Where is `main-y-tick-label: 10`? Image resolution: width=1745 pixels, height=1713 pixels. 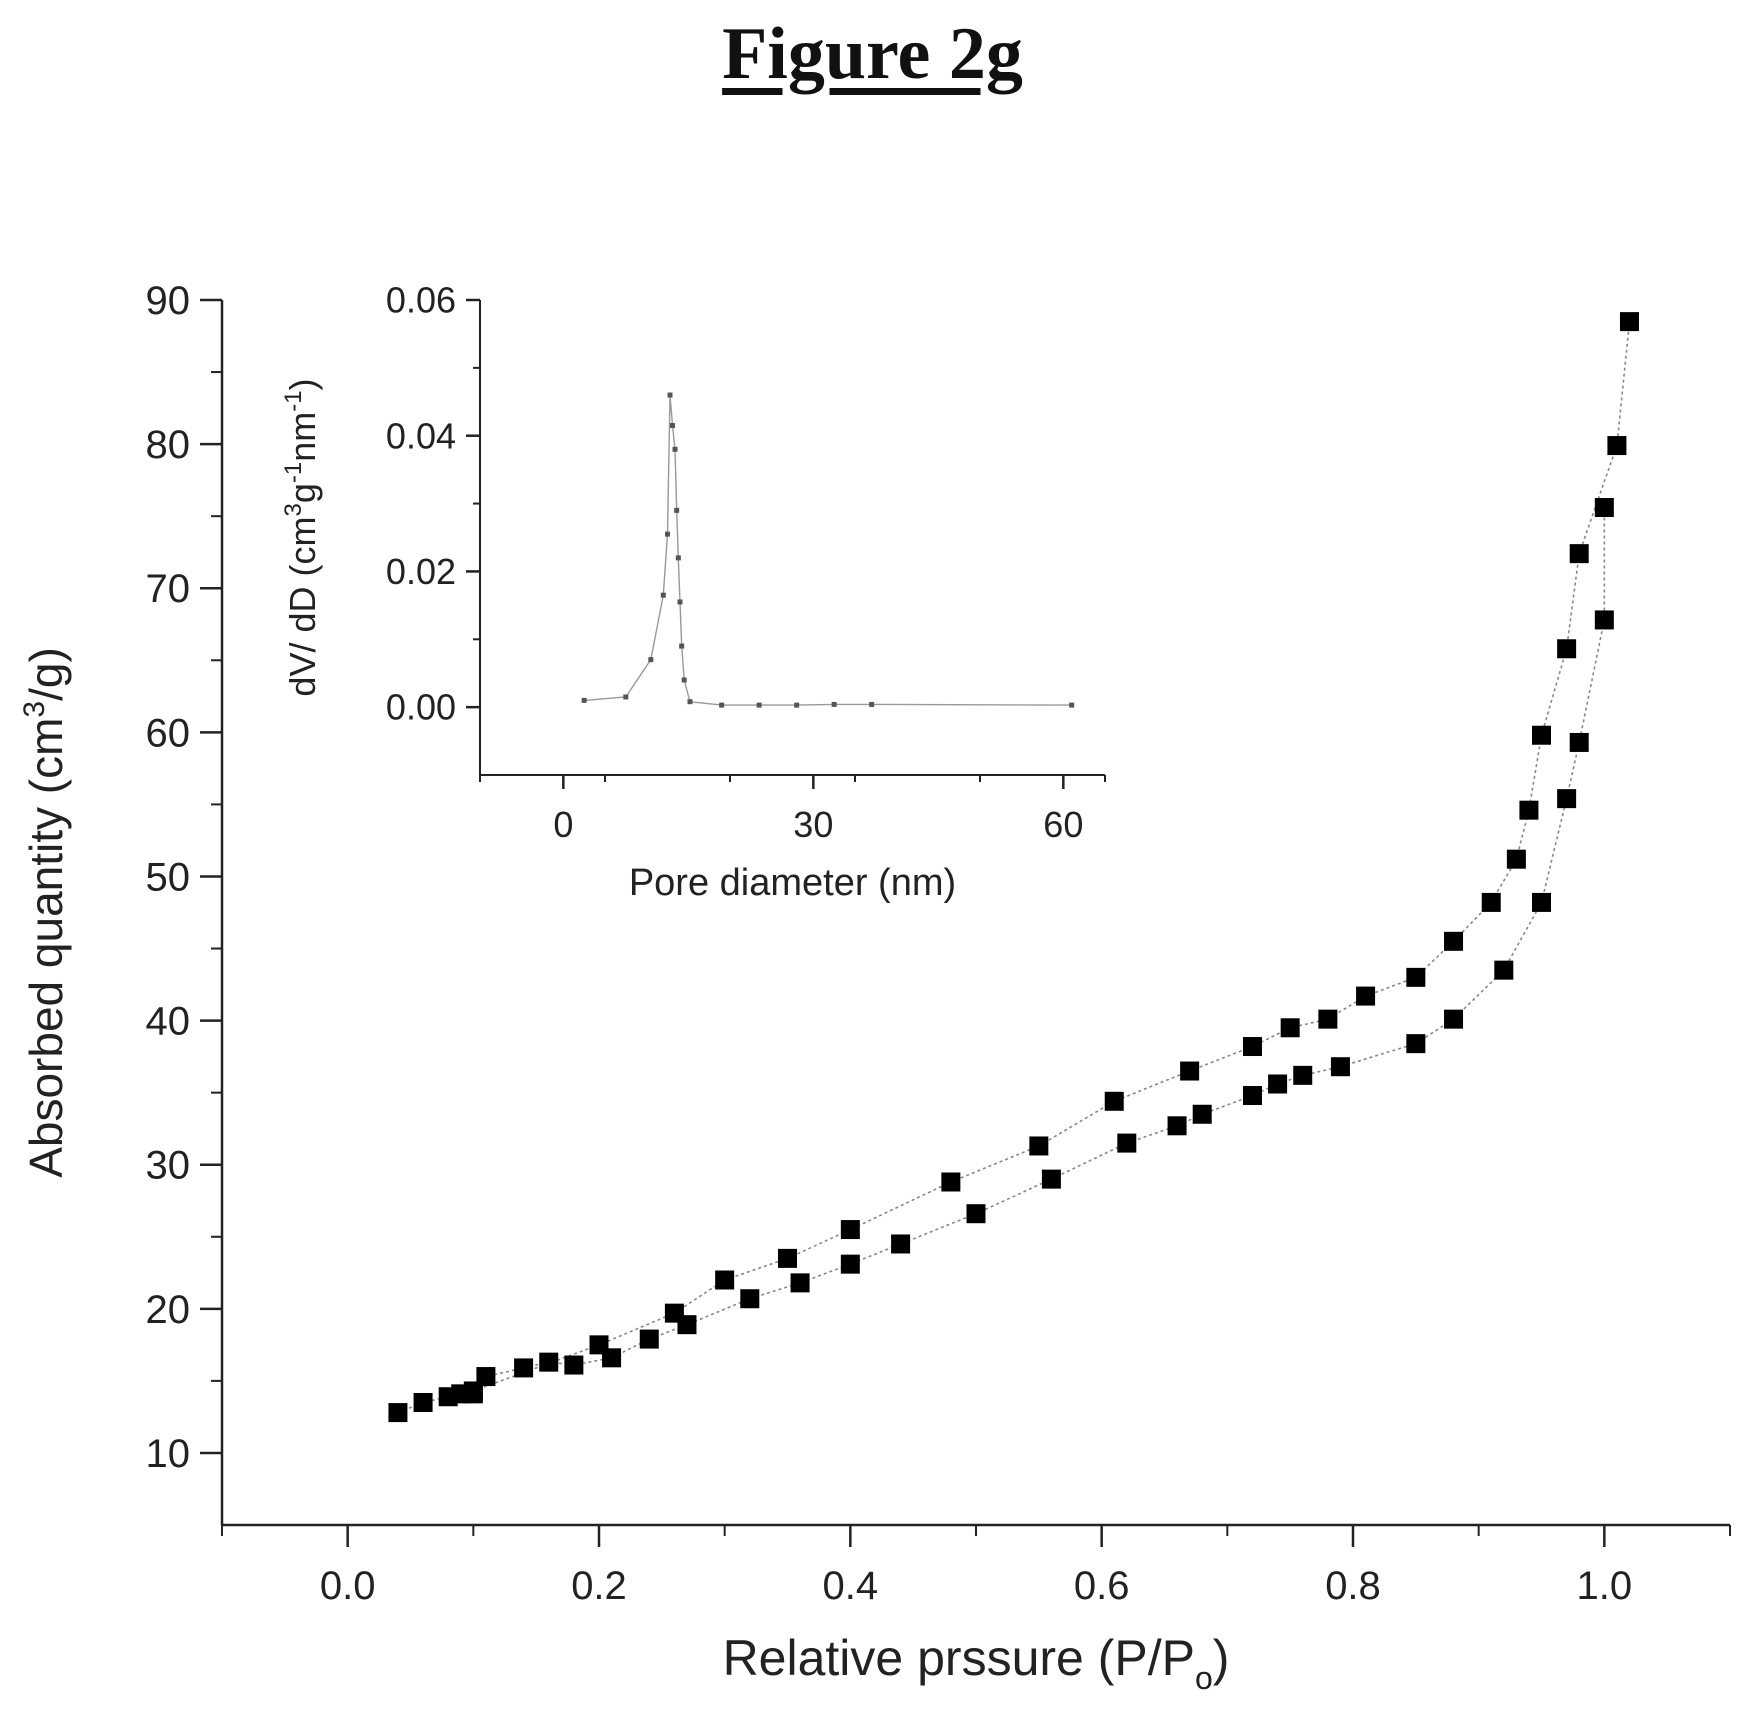 main-y-tick-label: 10 is located at coordinates (168, 1454).